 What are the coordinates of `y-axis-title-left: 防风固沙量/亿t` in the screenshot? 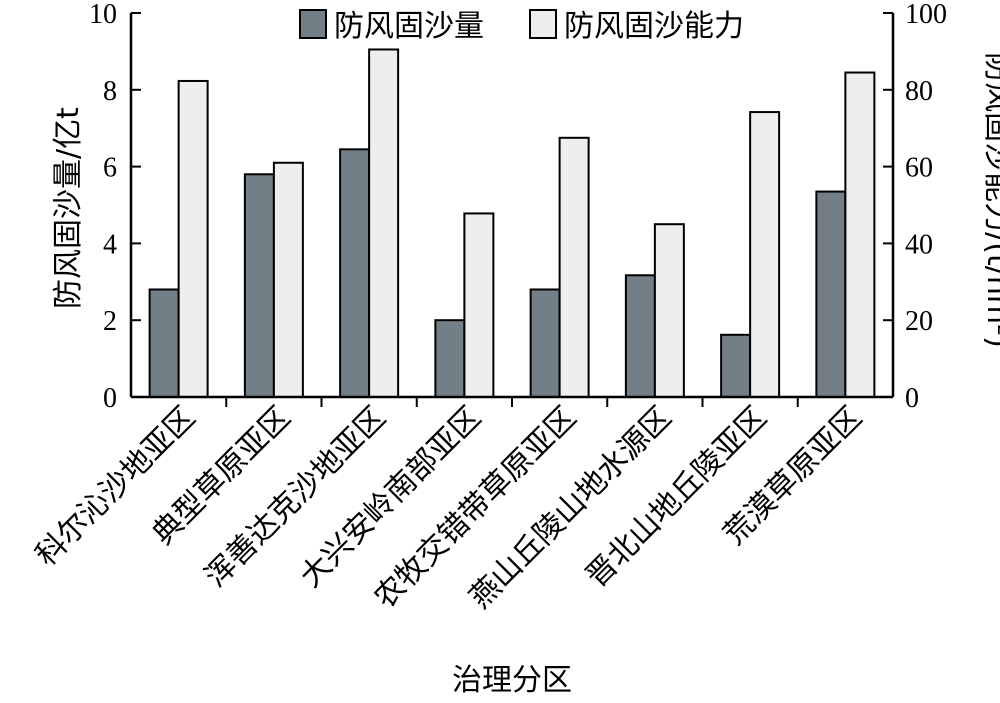 It's located at (68, 208).